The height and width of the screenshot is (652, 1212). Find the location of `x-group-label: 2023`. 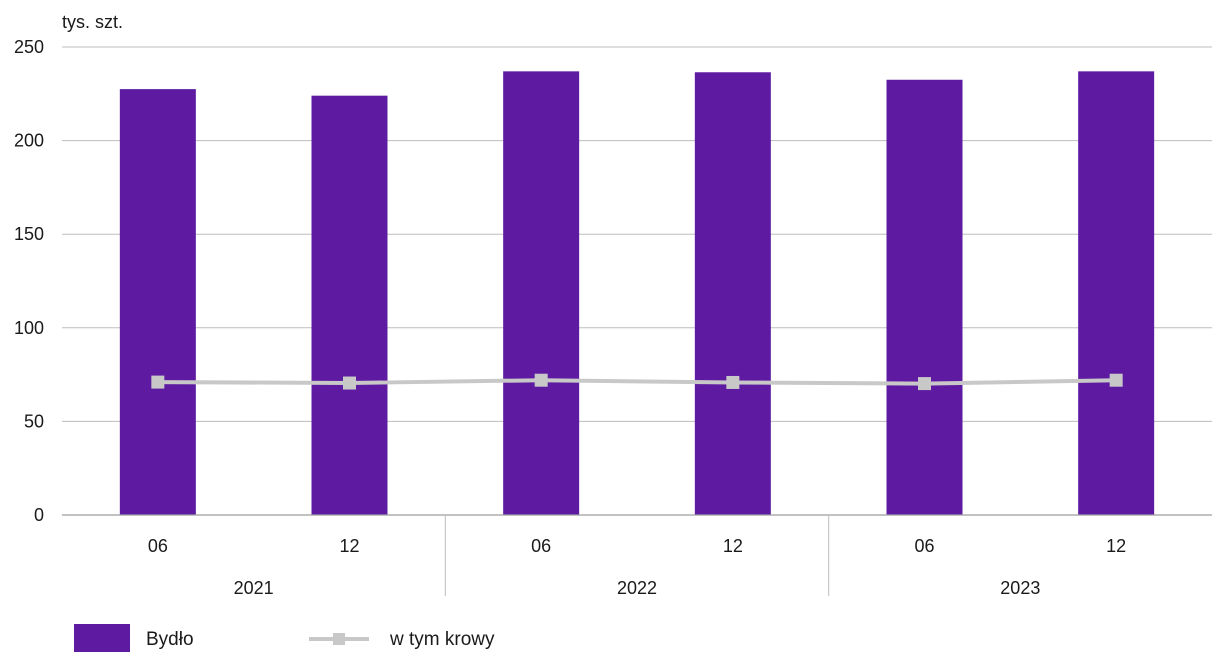

x-group-label: 2023 is located at coordinates (1020, 588).